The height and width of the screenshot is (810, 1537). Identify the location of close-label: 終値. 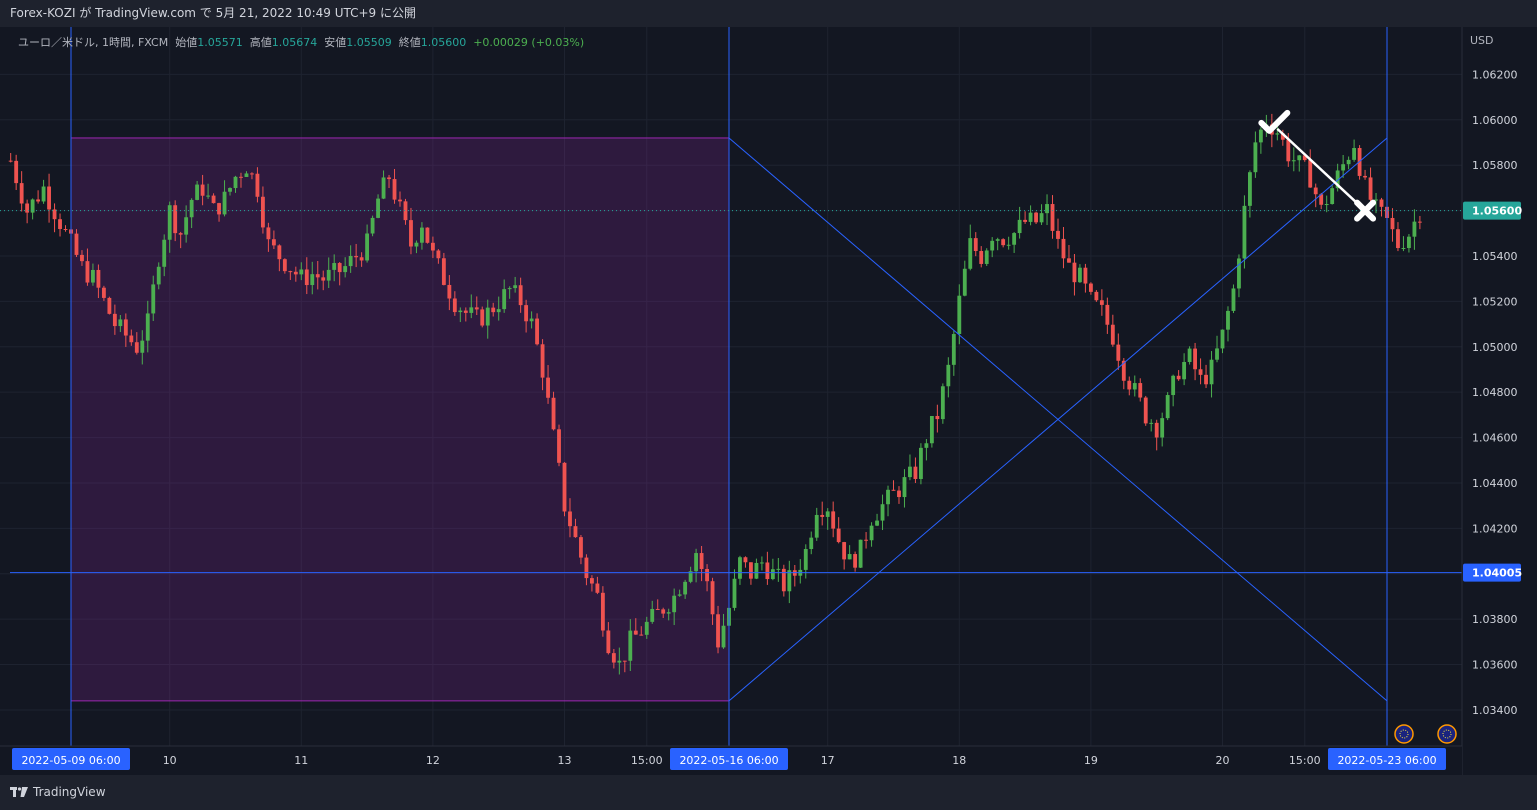
(409, 42).